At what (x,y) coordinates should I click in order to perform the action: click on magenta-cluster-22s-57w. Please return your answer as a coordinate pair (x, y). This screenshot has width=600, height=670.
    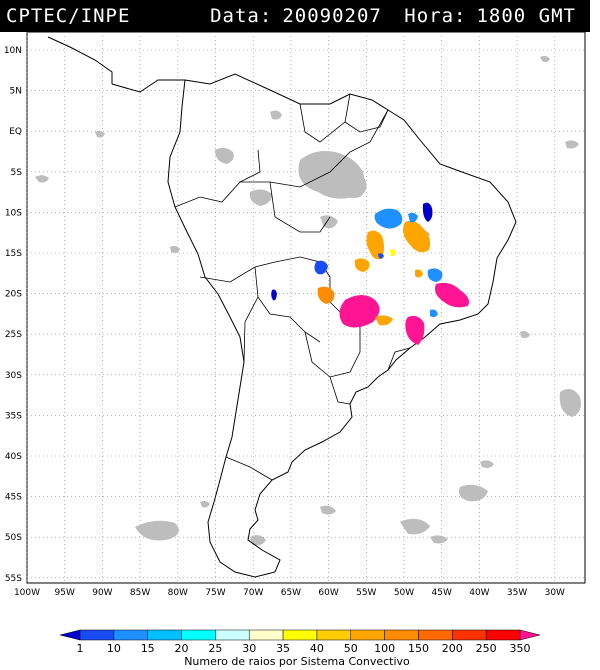
    Looking at the image, I should click on (359, 311).